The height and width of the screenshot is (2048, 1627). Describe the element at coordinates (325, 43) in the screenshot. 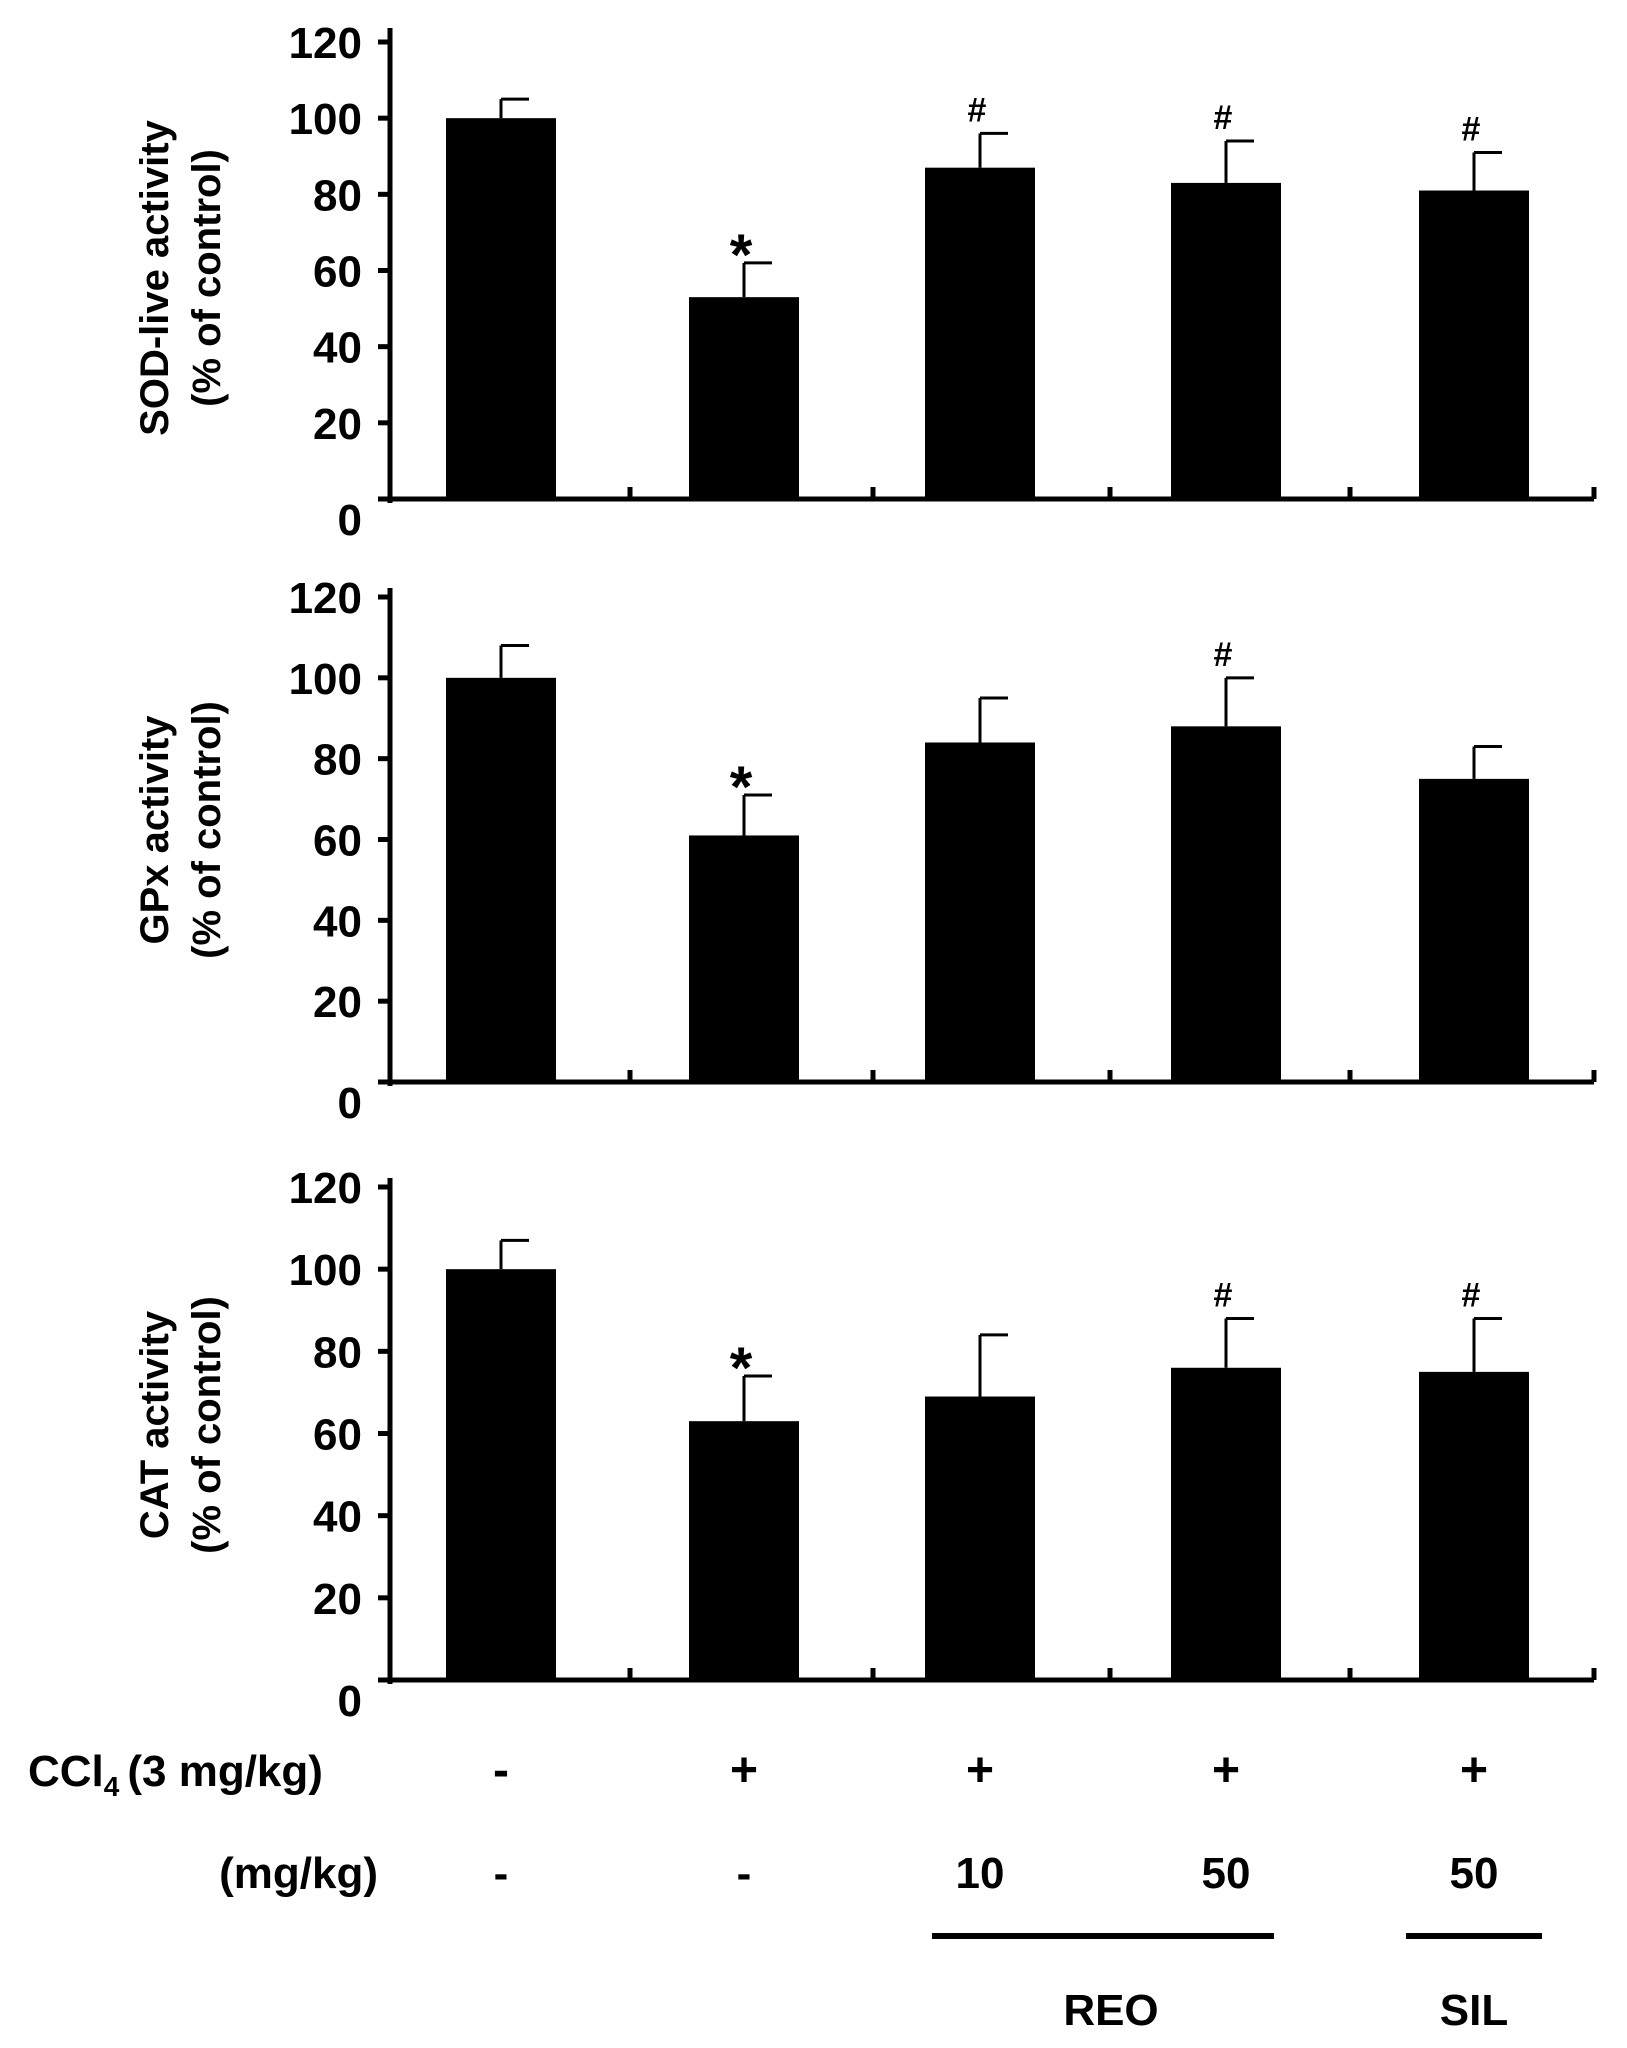

I see `sod-y-tick-label: 120` at that location.